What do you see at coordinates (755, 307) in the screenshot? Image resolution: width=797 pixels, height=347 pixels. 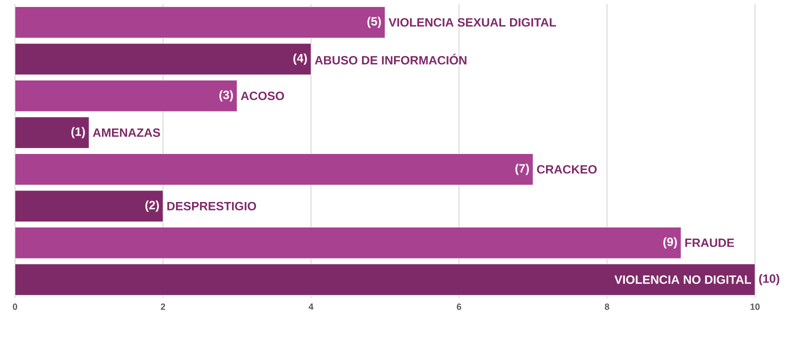 I see `x-tick-label: 10` at bounding box center [755, 307].